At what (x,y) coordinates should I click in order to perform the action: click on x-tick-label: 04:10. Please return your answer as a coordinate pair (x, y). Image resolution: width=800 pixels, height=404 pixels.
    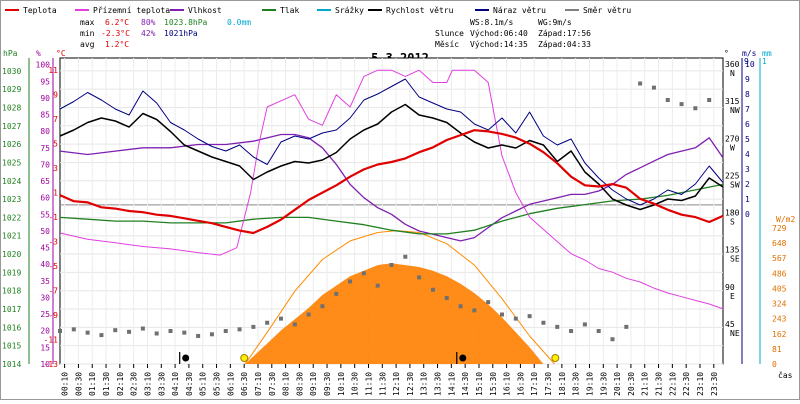
    Looking at the image, I should click on (175, 384).